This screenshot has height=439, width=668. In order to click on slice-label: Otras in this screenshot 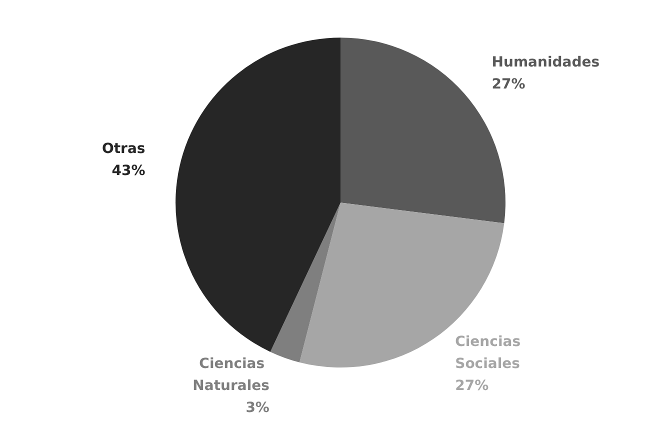, I will do `click(124, 149)`.